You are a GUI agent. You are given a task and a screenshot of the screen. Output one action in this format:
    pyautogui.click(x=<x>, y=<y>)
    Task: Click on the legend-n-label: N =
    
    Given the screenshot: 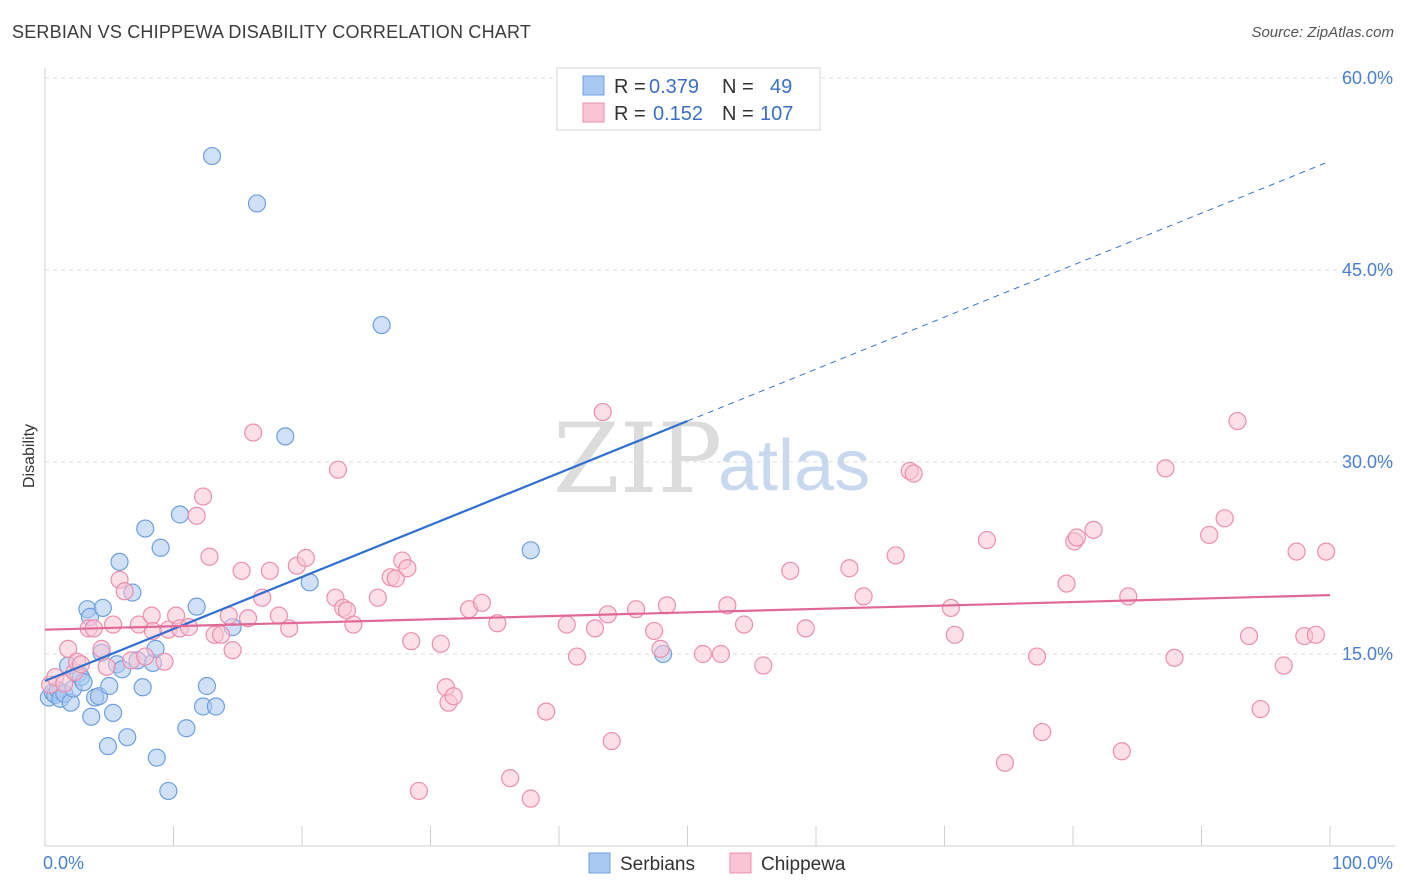 What is the action you would take?
    pyautogui.click(x=738, y=87)
    